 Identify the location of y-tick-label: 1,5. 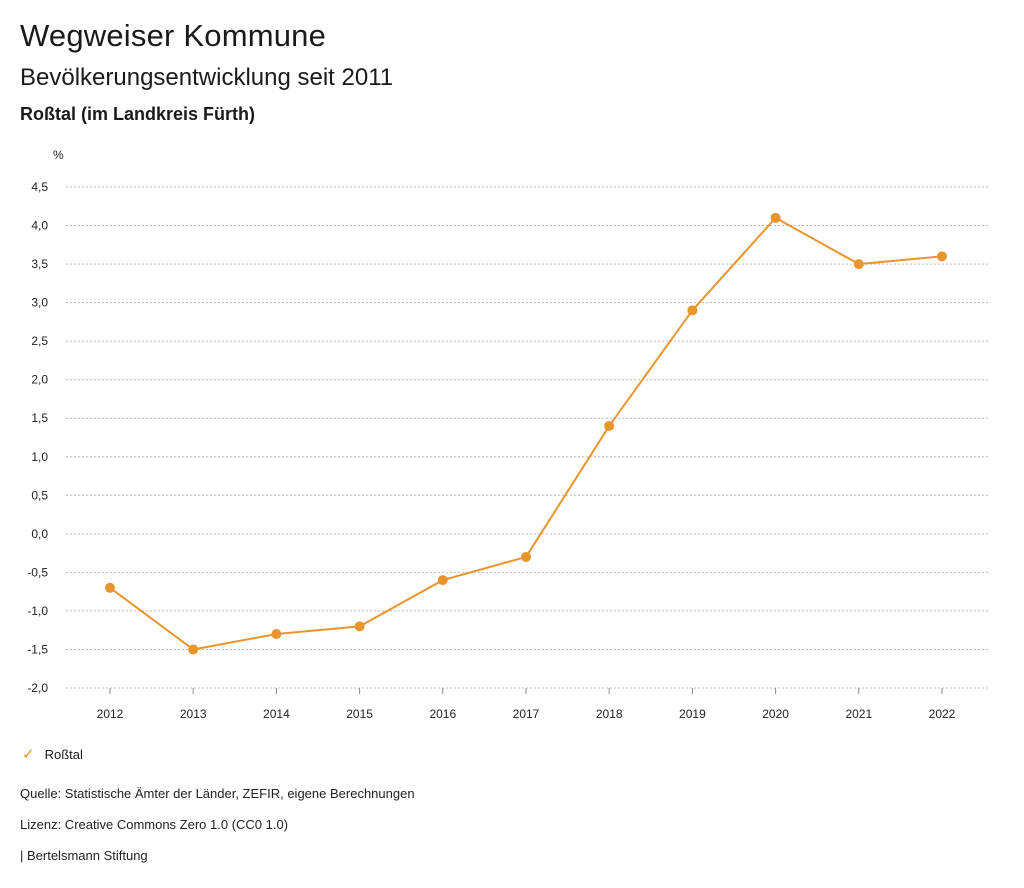
(39, 418).